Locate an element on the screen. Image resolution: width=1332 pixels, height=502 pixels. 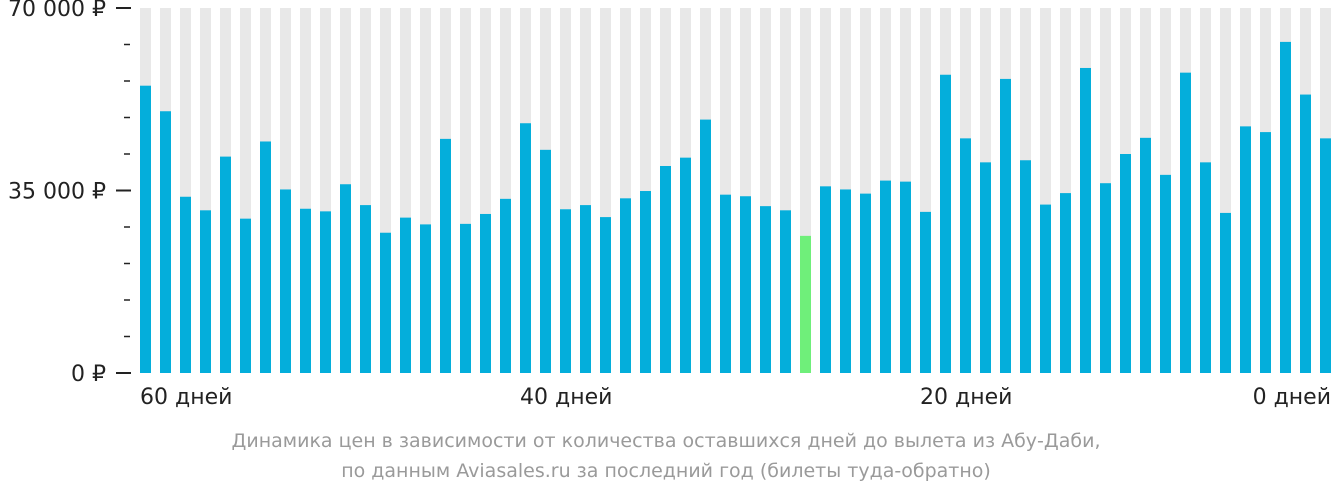
x-tick-label: 40 дней is located at coordinates (566, 397).